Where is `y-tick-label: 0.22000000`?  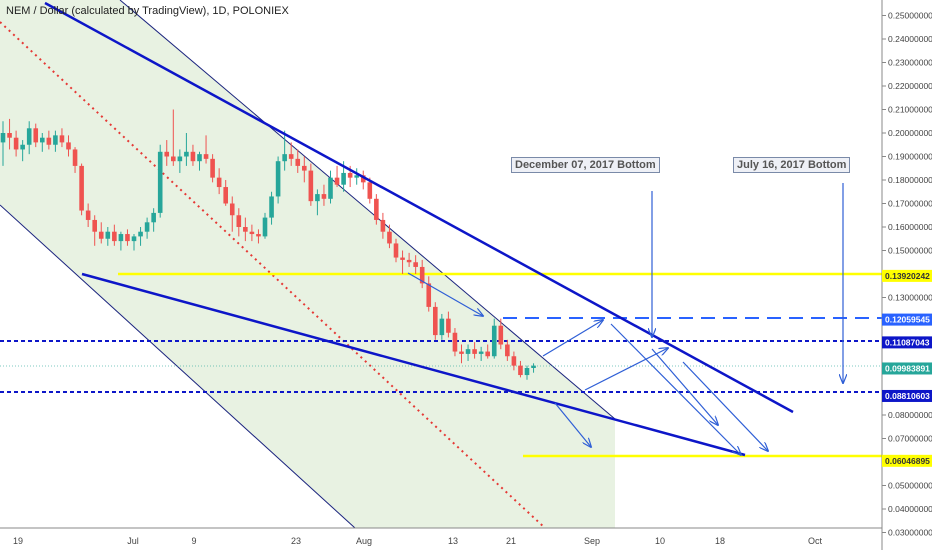 y-tick-label: 0.22000000 is located at coordinates (910, 86).